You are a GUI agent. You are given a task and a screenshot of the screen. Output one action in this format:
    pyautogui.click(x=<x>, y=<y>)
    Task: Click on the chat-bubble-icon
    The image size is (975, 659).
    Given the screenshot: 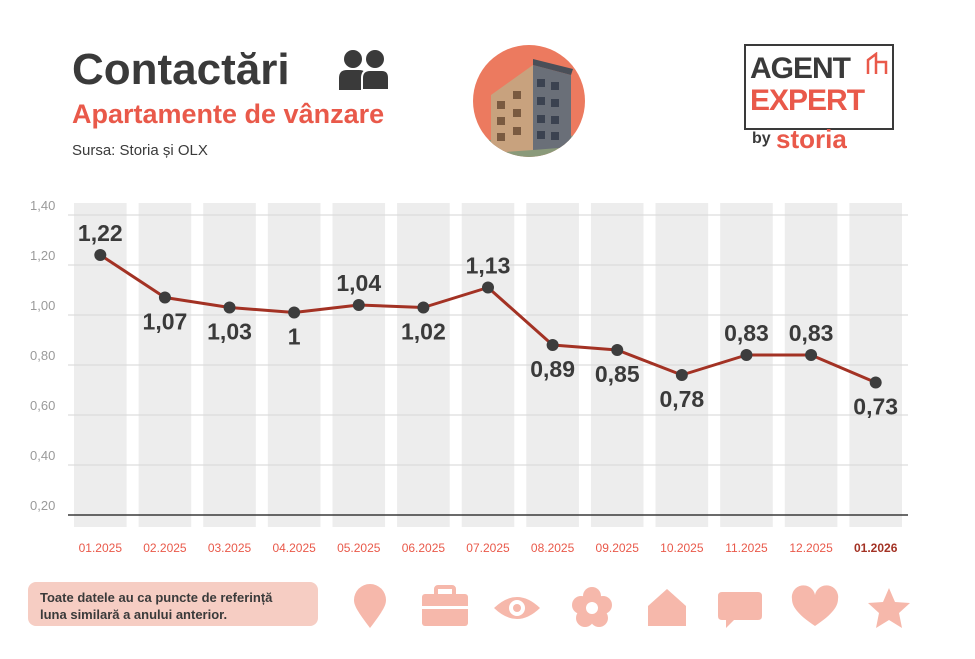 What is the action you would take?
    pyautogui.click(x=740, y=610)
    